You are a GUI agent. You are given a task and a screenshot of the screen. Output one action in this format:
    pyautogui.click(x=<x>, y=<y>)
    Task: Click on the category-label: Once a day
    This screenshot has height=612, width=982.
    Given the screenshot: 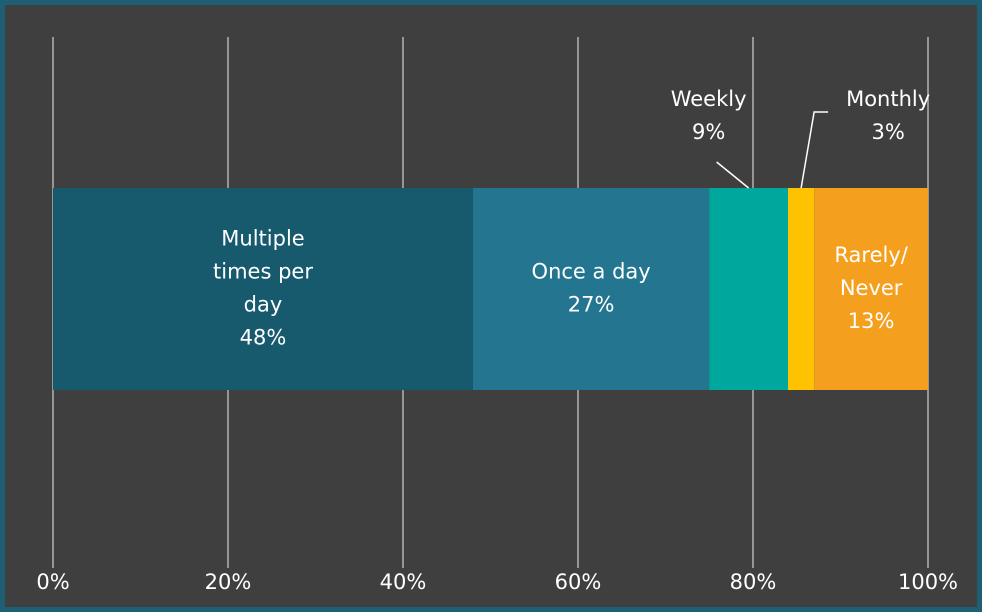 What is the action you would take?
    pyautogui.click(x=591, y=272)
    